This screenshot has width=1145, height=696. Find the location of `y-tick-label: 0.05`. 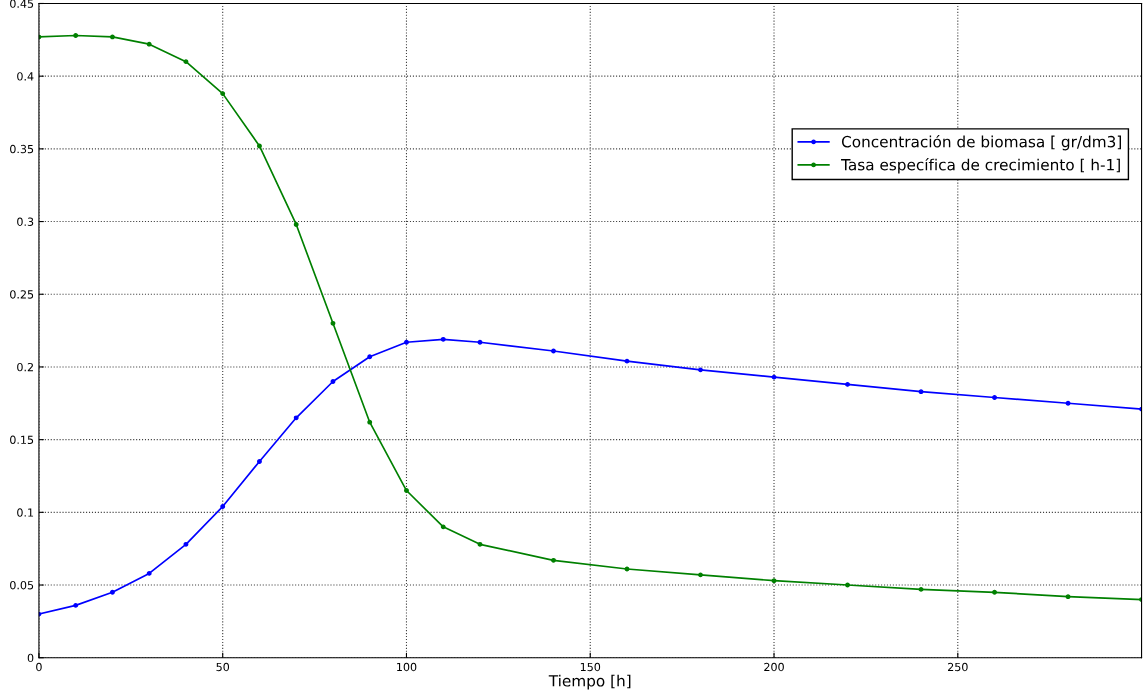

y-tick-label: 0.05 is located at coordinates (22, 585).